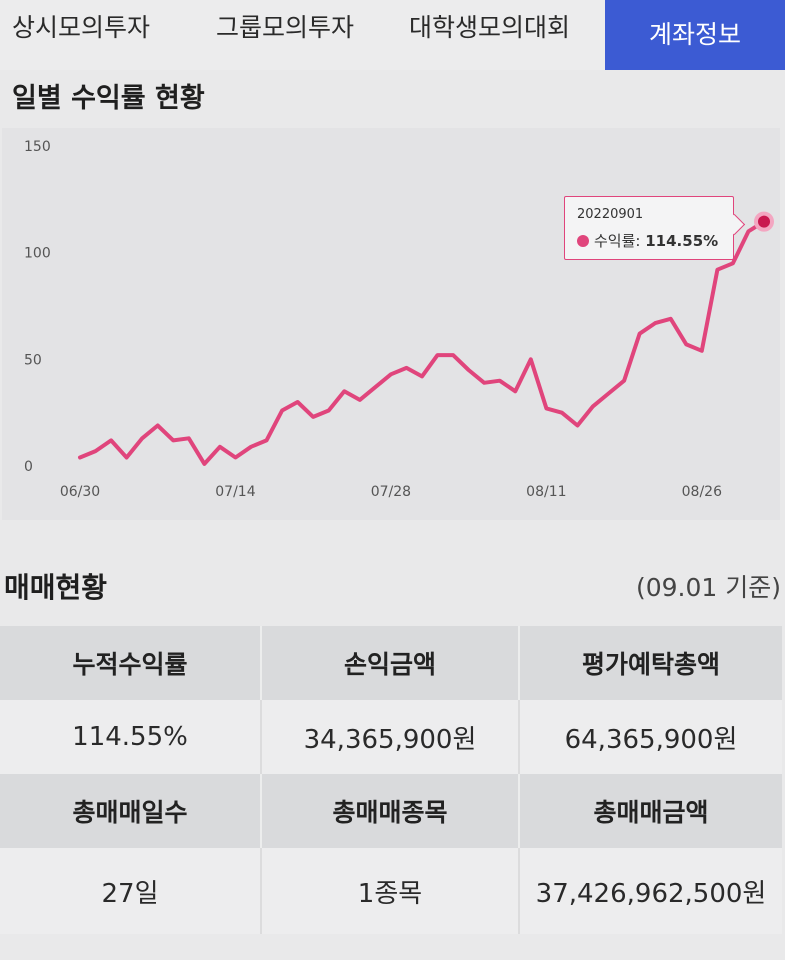 The height and width of the screenshot is (960, 785). What do you see at coordinates (131, 737) in the screenshot?
I see `value-cumulative-return: 114.55%` at bounding box center [131, 737].